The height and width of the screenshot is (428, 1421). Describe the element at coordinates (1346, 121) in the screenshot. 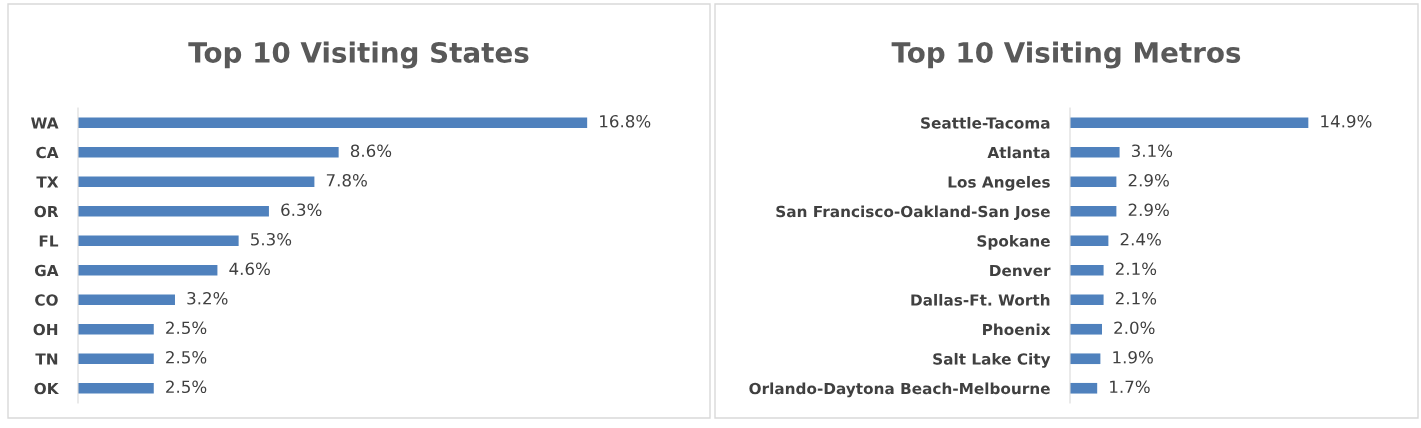

I see `data-label: 14.9%` at that location.